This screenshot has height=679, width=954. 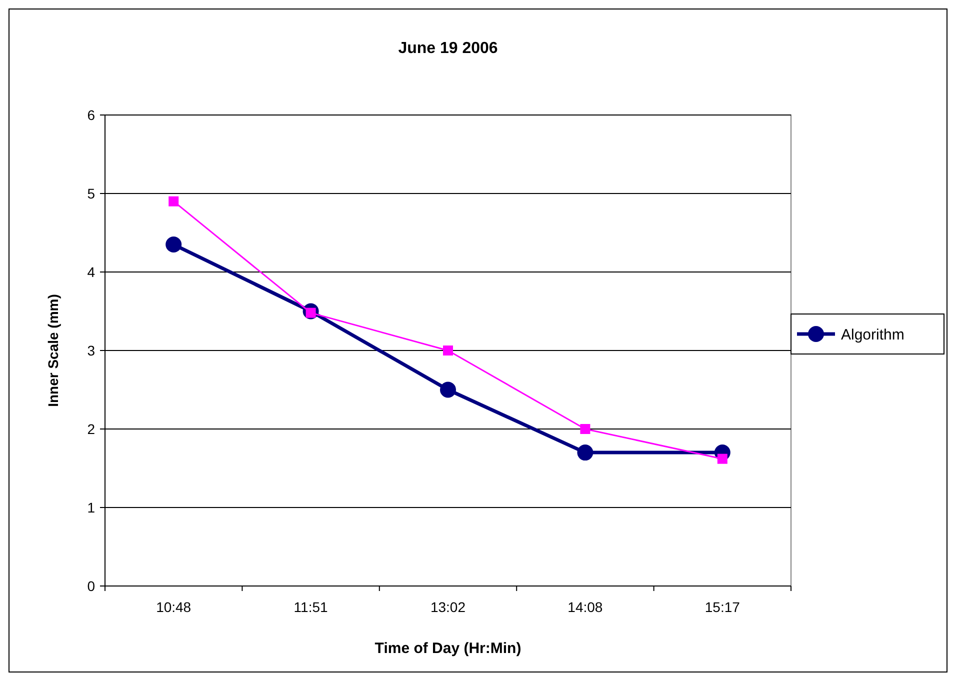 I want to click on x-tick-label: 10:48, so click(x=174, y=607).